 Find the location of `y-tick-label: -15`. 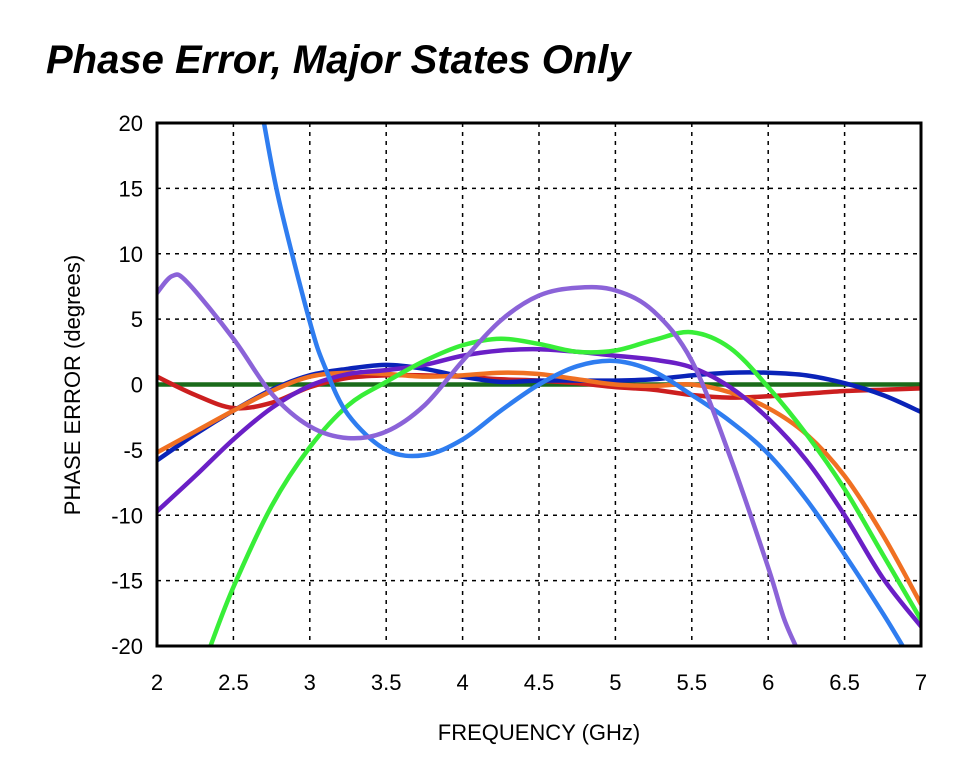

y-tick-label: -15 is located at coordinates (127, 581).